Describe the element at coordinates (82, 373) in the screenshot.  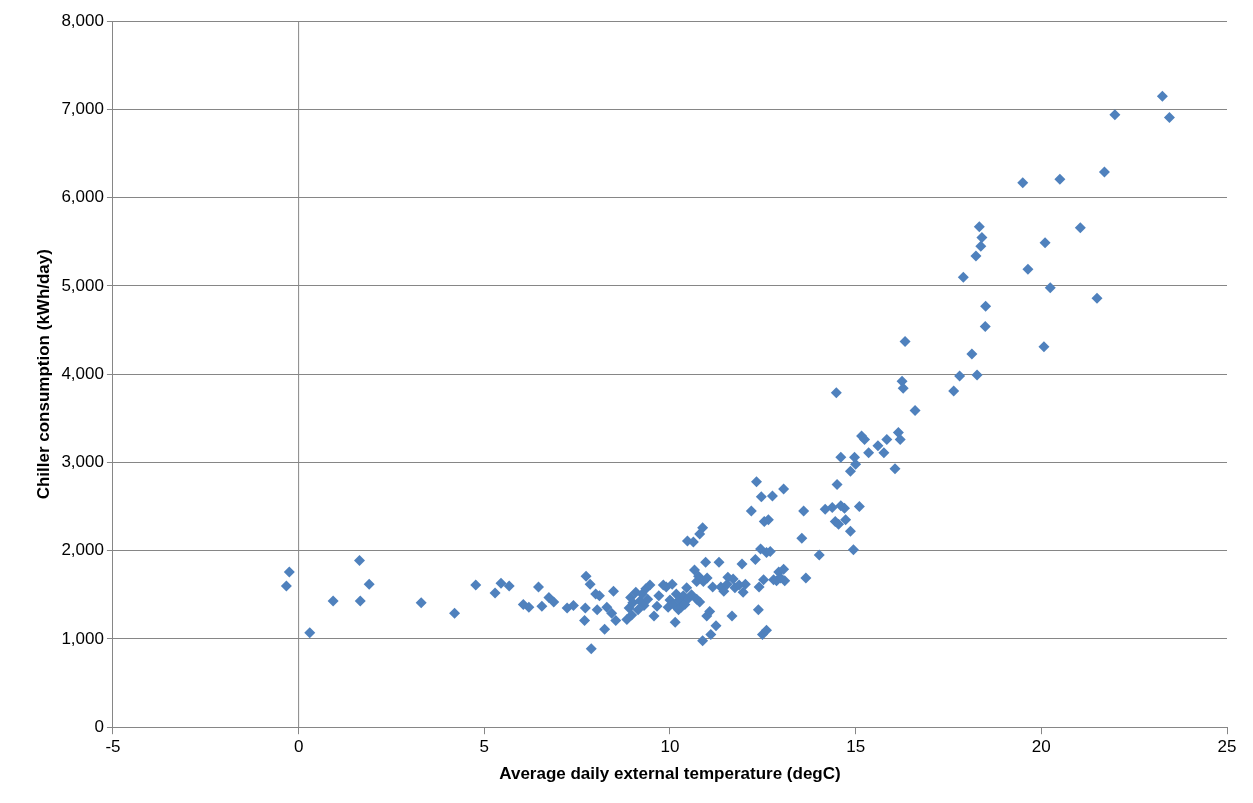
I see `y-tick-label: 4,000` at that location.